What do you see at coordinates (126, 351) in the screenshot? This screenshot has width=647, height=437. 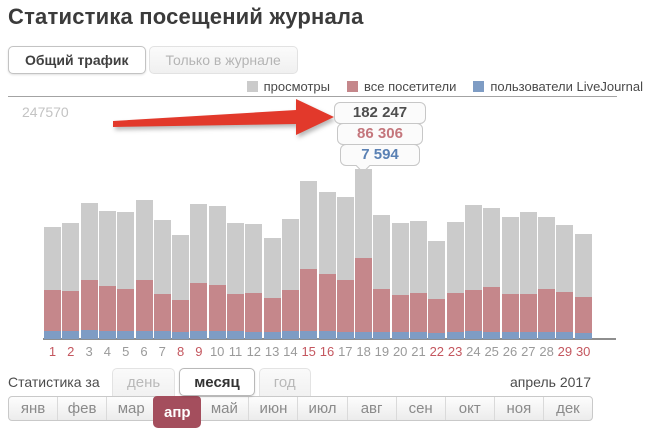 I see `day-label-5: 5` at bounding box center [126, 351].